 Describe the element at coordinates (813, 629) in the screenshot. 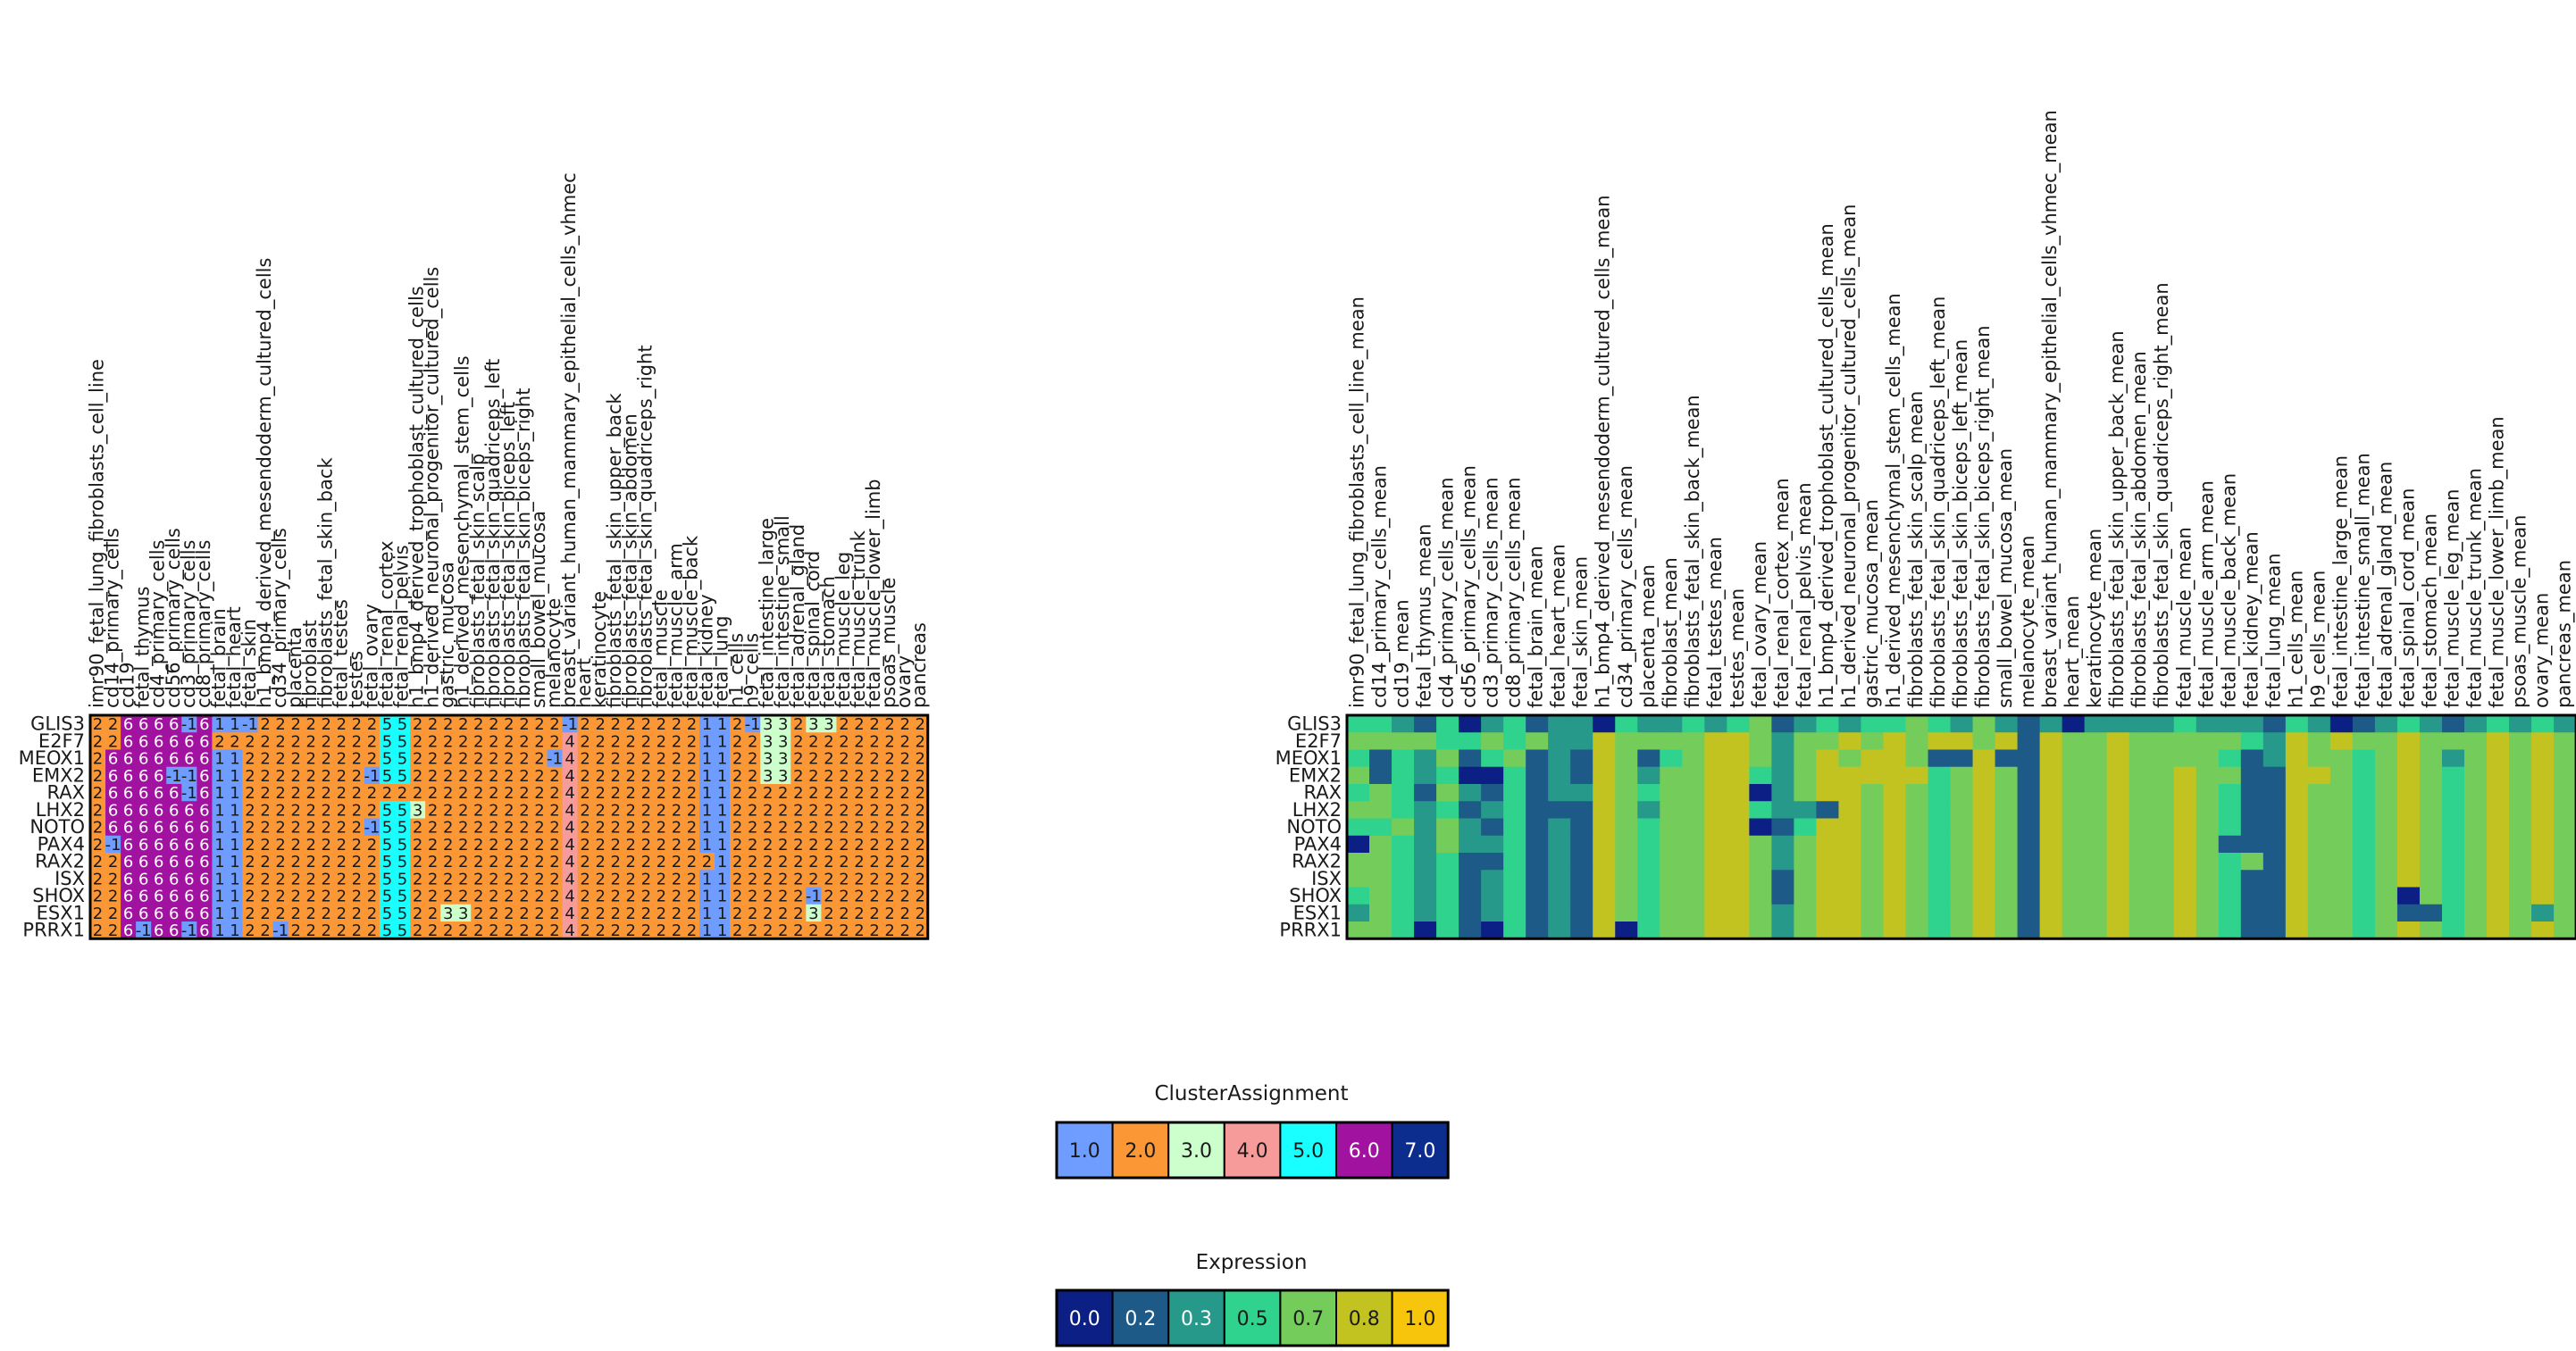

I see `column-label: fetal_spinal_cord` at that location.